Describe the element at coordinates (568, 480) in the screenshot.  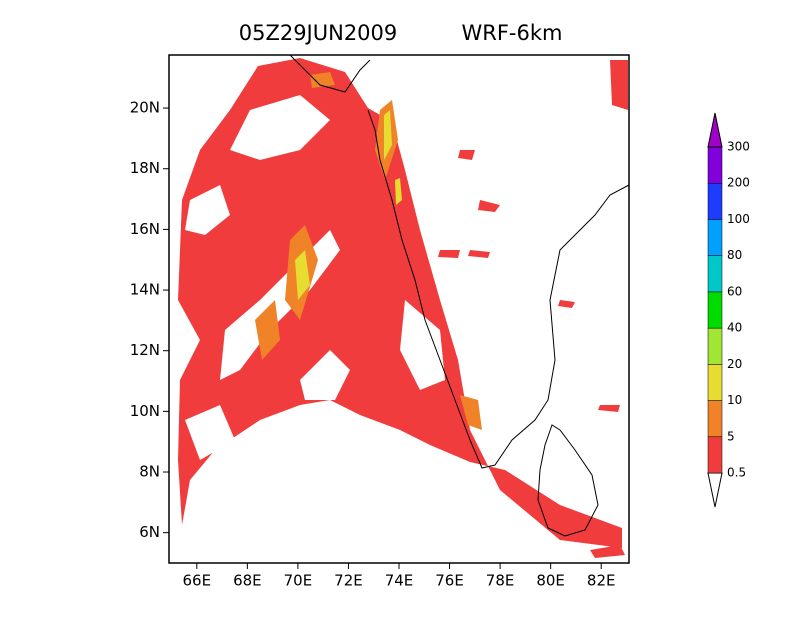
I see `sri-lanka-coast` at that location.